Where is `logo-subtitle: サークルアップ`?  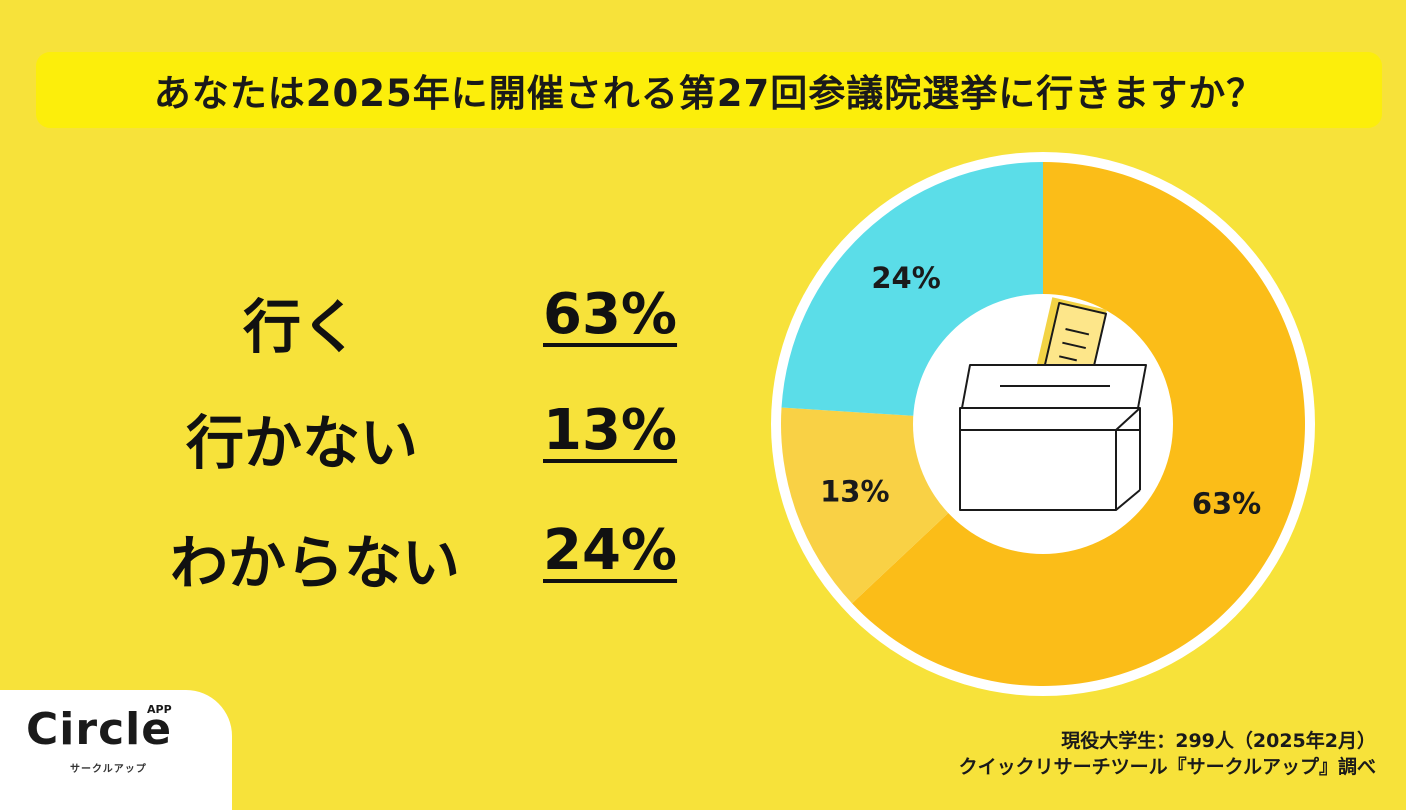 logo-subtitle: サークルアップ is located at coordinates (108, 769).